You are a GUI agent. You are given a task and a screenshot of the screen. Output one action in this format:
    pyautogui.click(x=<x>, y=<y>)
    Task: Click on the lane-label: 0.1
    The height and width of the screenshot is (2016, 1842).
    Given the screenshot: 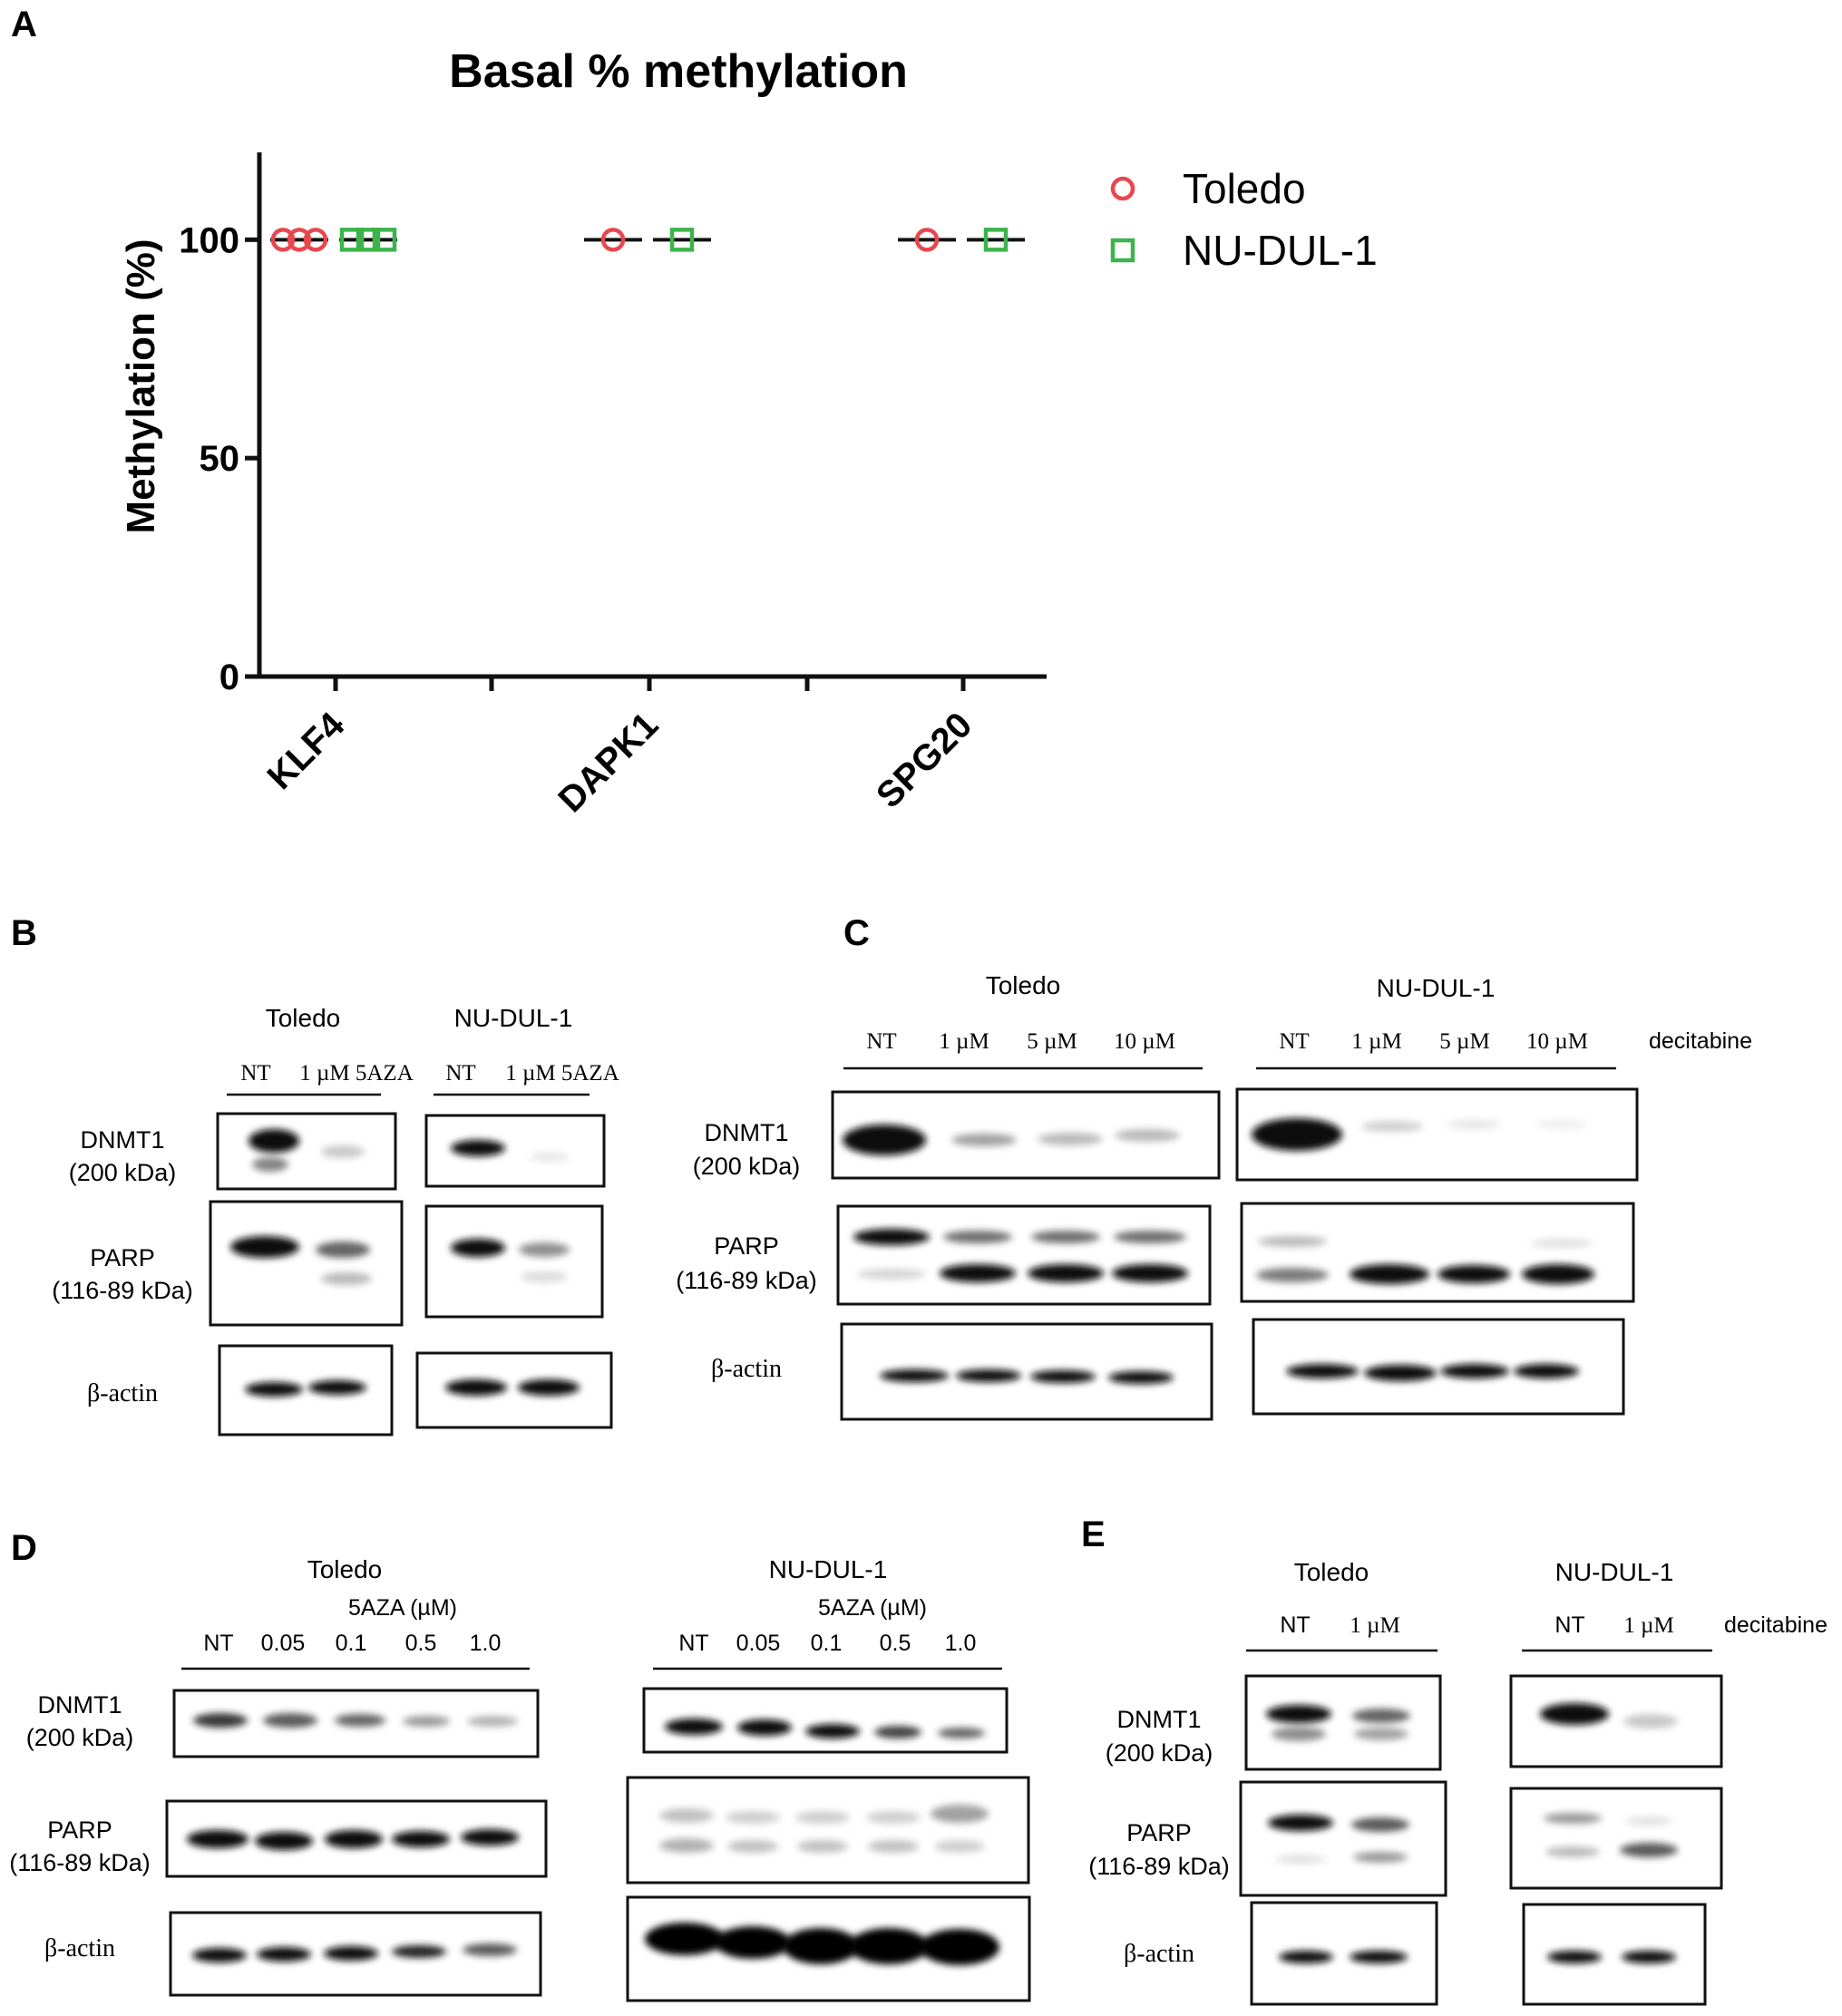 What is the action you would take?
    pyautogui.click(x=351, y=1643)
    